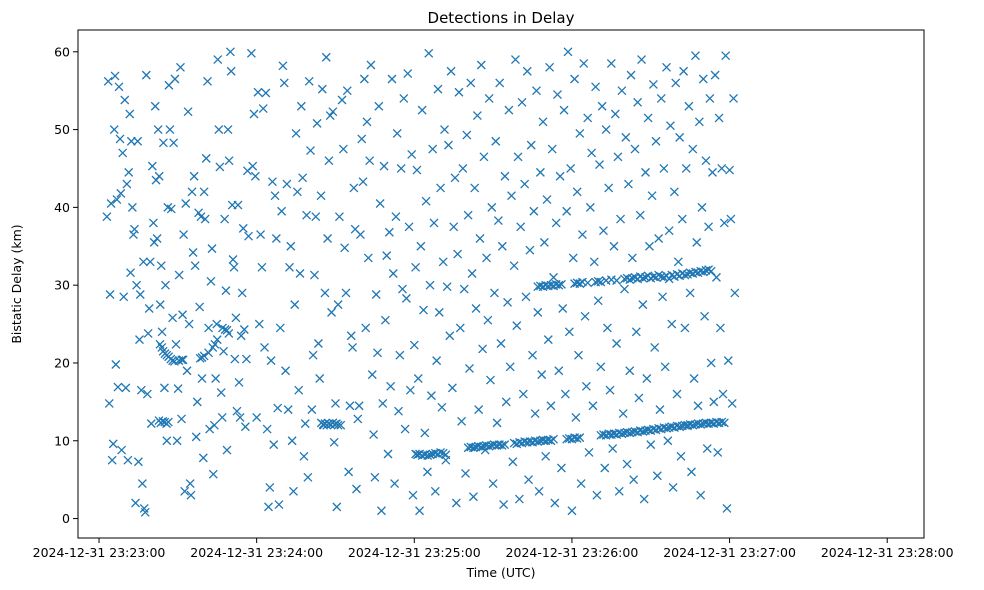 The height and width of the screenshot is (590, 984). Describe the element at coordinates (500, 572) in the screenshot. I see `x-axis-label: Time (UTC)` at that location.